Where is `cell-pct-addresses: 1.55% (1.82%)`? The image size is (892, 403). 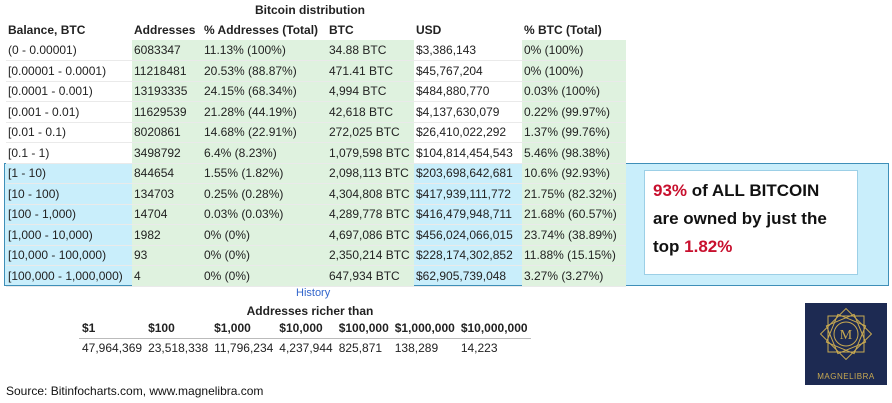 cell-pct-addresses: 1.55% (1.82%) is located at coordinates (264, 173).